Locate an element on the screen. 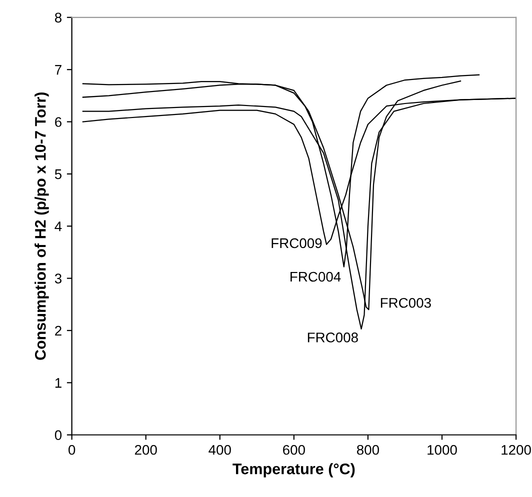 The width and height of the screenshot is (532, 497). y-tick-label: 8 is located at coordinates (58, 17).